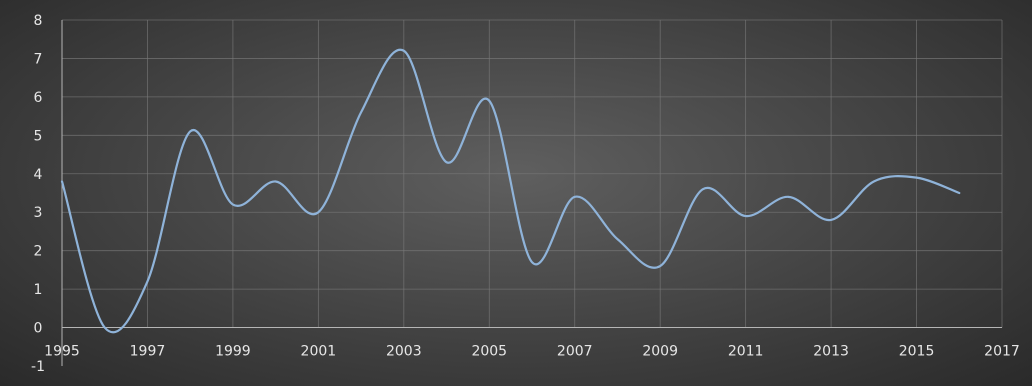 This screenshot has width=1032, height=386. What do you see at coordinates (38, 136) in the screenshot?
I see `y-tick-label: 5` at bounding box center [38, 136].